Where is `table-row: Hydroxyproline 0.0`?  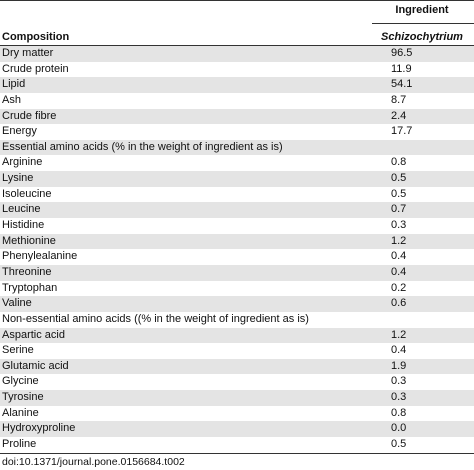
table-row: Hydroxyproline 0.0 is located at coordinates (237, 429).